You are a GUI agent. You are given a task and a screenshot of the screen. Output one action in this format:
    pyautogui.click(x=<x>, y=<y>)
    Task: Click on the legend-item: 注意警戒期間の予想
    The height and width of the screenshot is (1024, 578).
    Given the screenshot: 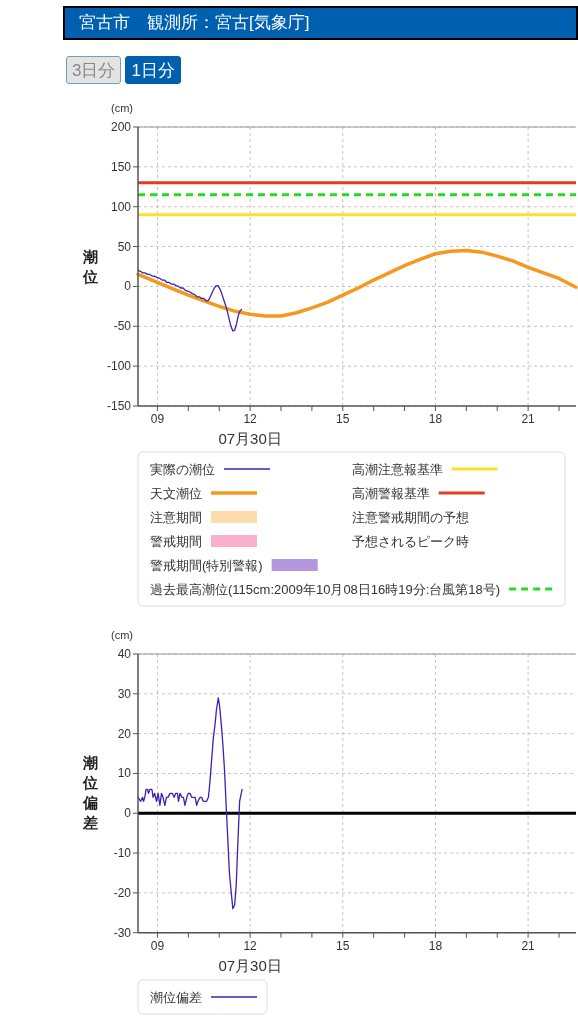 What is the action you would take?
    pyautogui.click(x=410, y=517)
    